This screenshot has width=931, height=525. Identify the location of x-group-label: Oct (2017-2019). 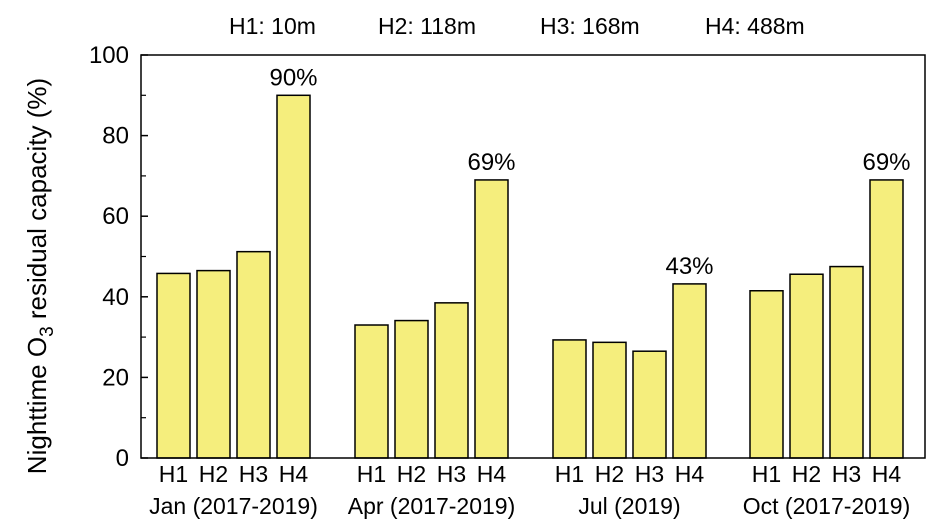
(826, 506).